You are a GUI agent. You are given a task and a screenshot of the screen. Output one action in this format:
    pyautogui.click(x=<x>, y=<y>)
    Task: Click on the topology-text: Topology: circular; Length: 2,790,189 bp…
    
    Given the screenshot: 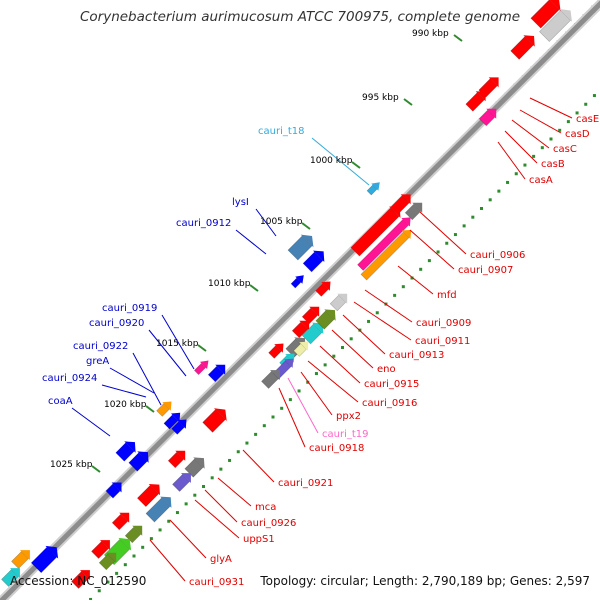 What is the action you would take?
    pyautogui.click(x=425, y=581)
    